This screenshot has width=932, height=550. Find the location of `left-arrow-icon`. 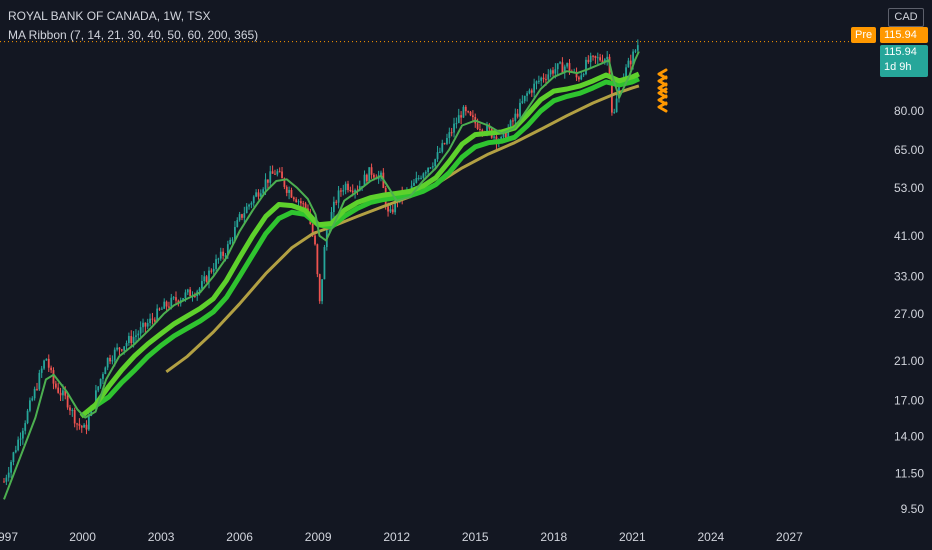

left-arrow-icon is located at coordinates (662, 107).